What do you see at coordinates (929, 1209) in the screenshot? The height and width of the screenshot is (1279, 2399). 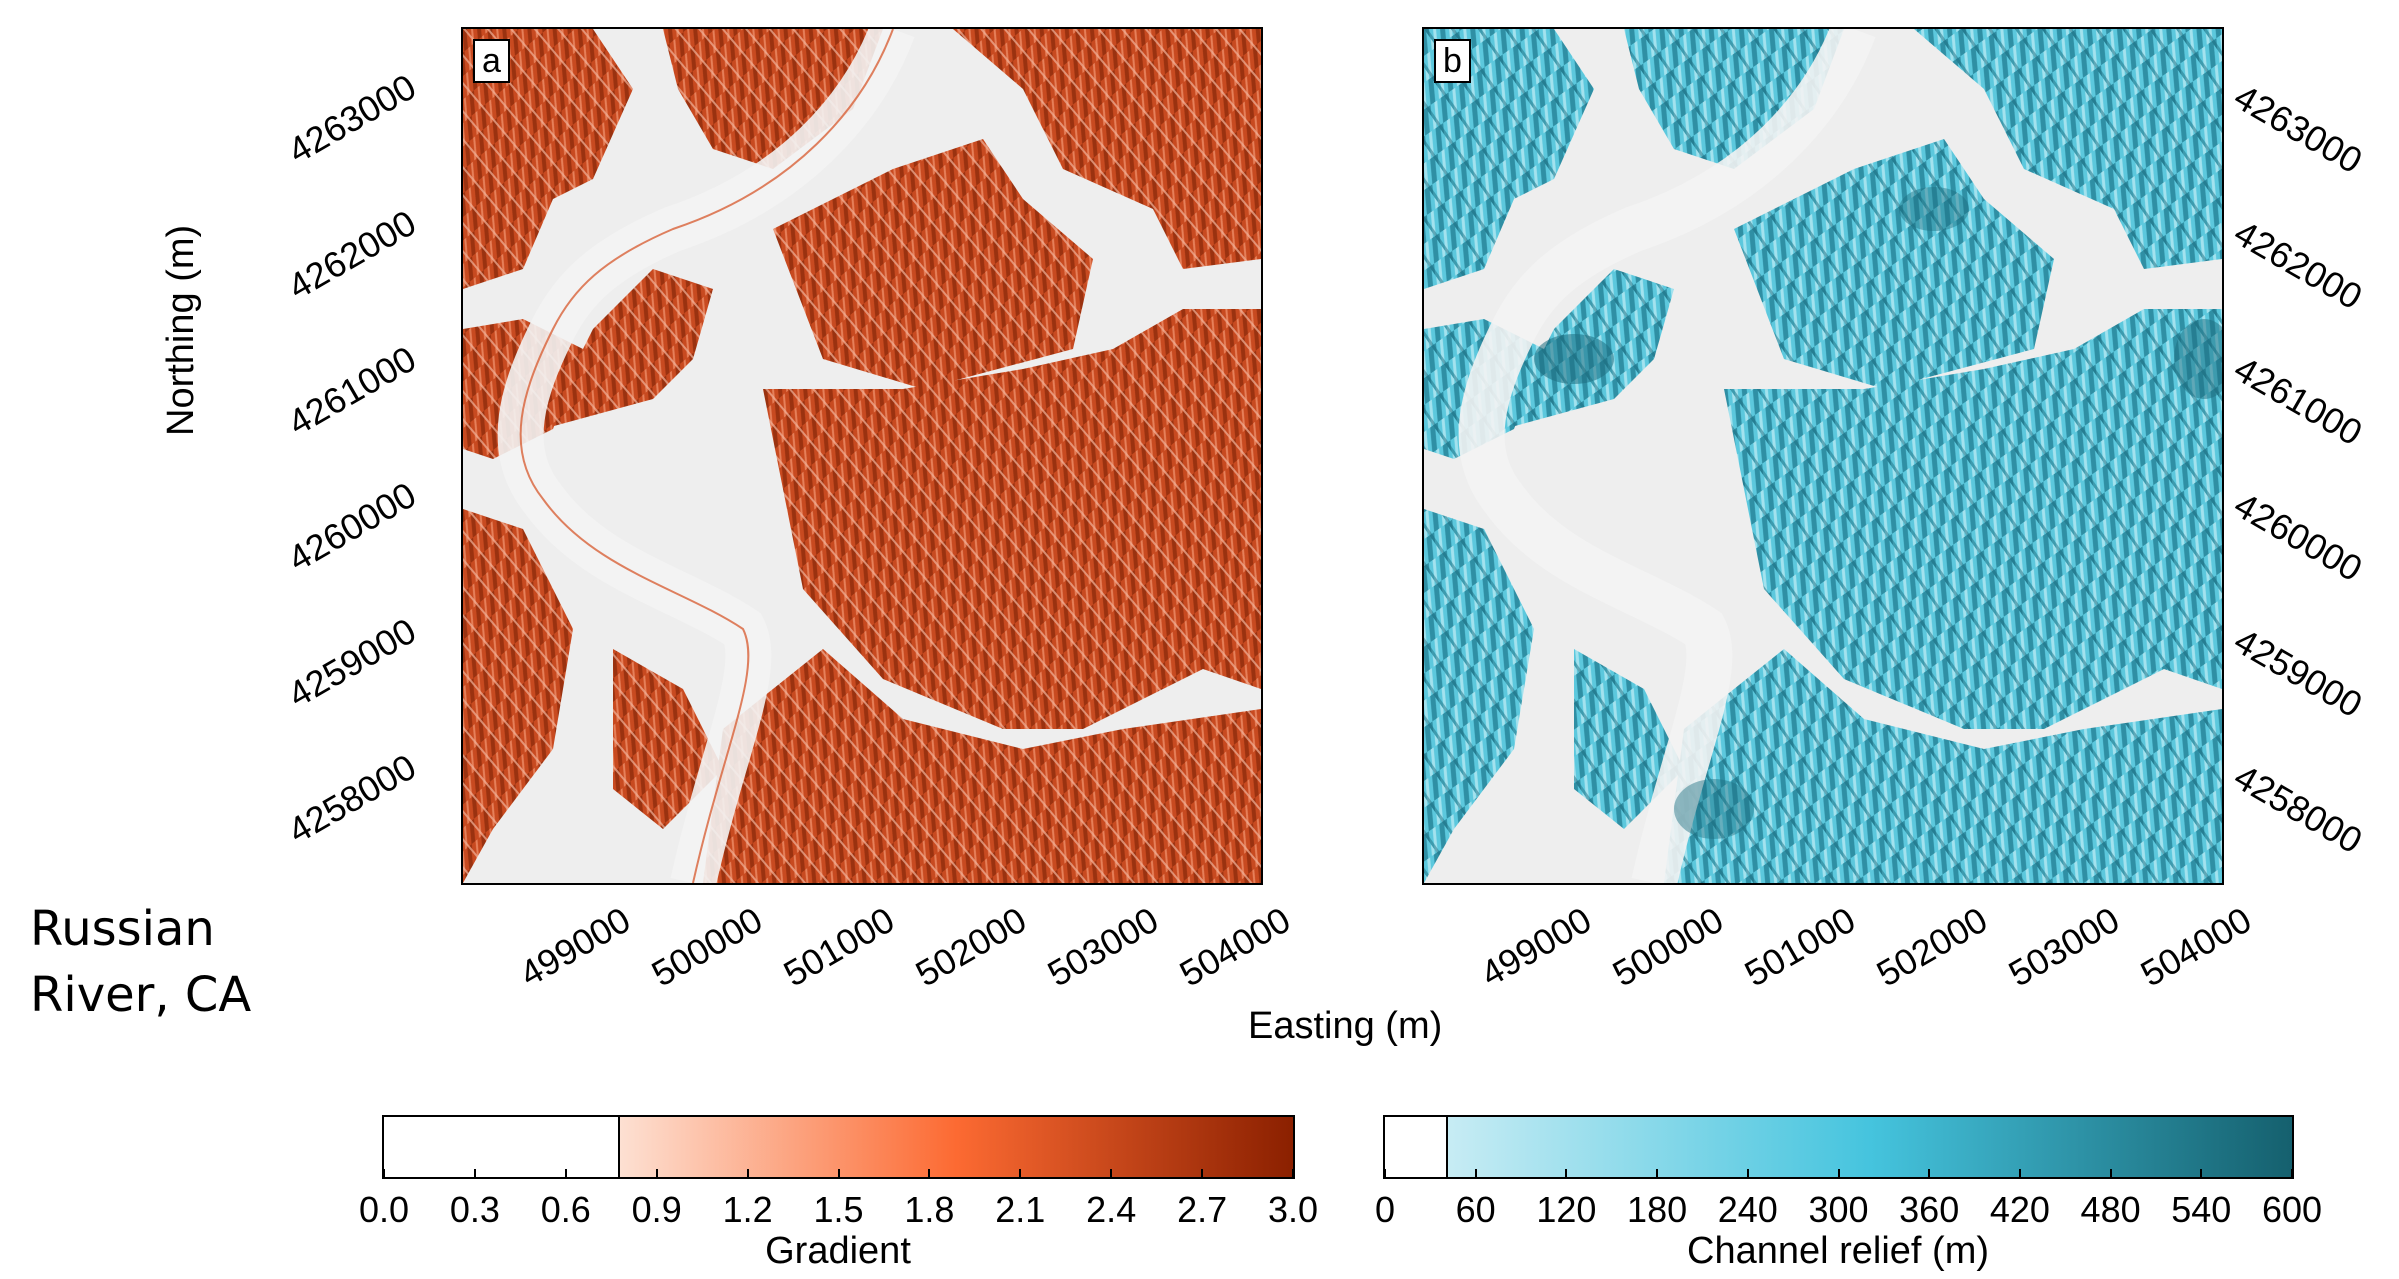 I see `colorbar-tick-label: 1.8` at bounding box center [929, 1209].